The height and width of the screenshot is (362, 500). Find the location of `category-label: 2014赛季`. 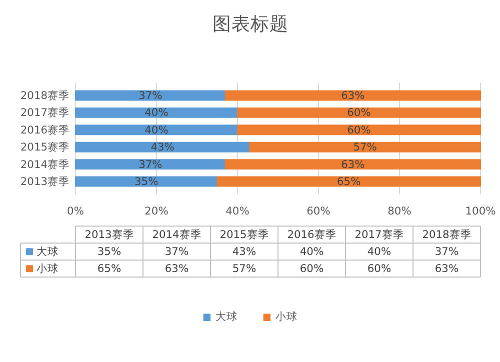

category-label: 2014赛季 is located at coordinates (177, 235).